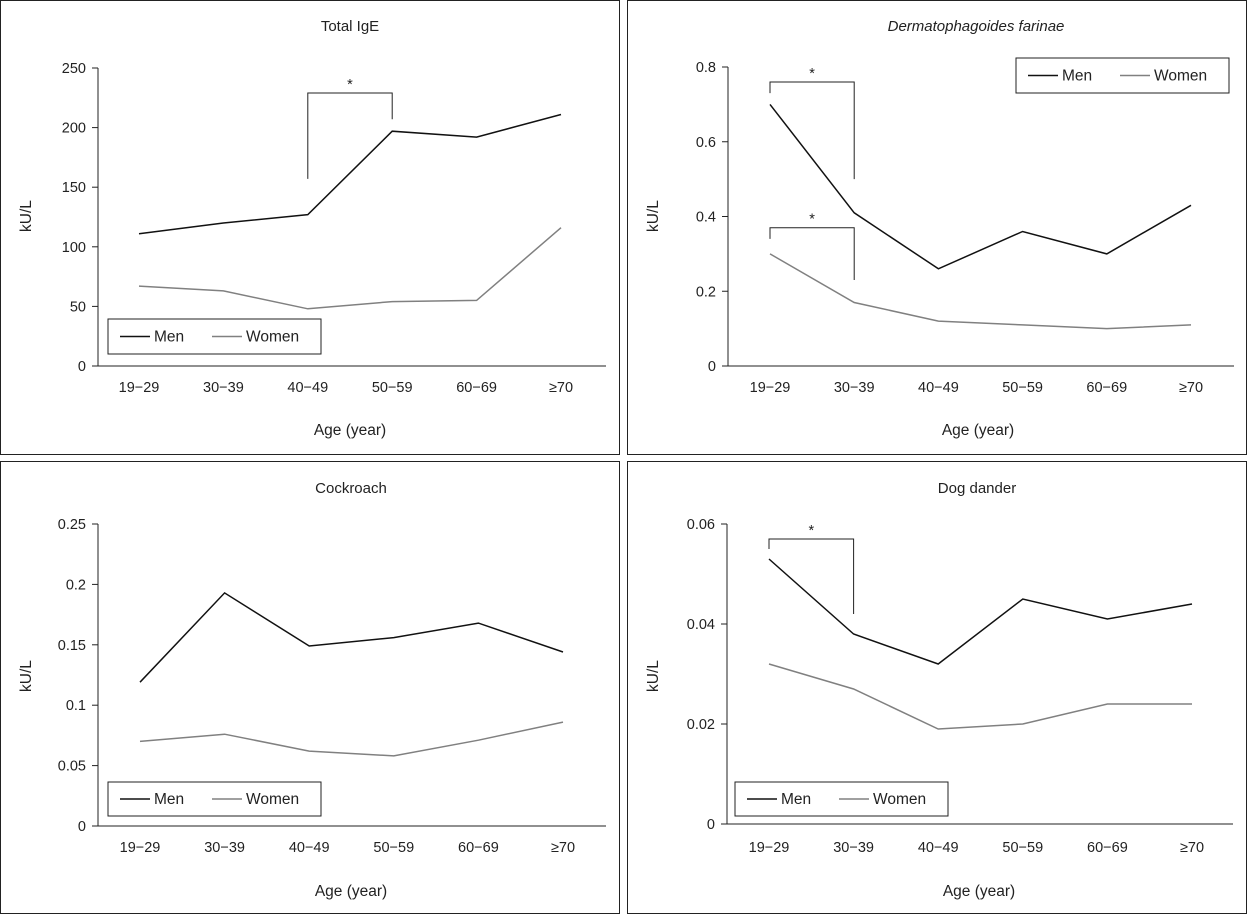 The width and height of the screenshot is (1247, 915). What do you see at coordinates (72, 767) in the screenshot?
I see `y-tick-label: 0.05` at bounding box center [72, 767].